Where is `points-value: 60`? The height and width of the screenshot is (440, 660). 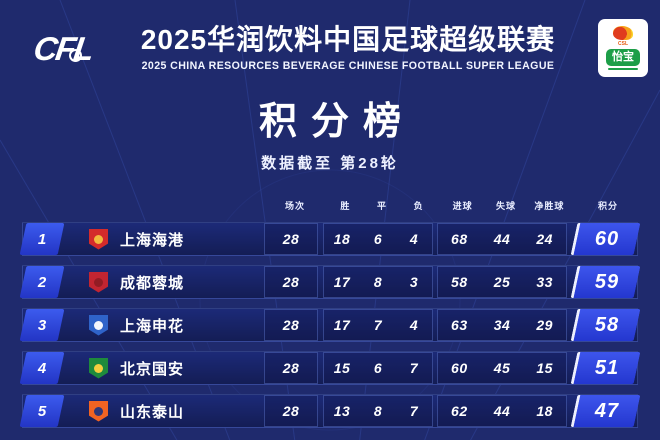 points-value: 60 is located at coordinates (607, 238).